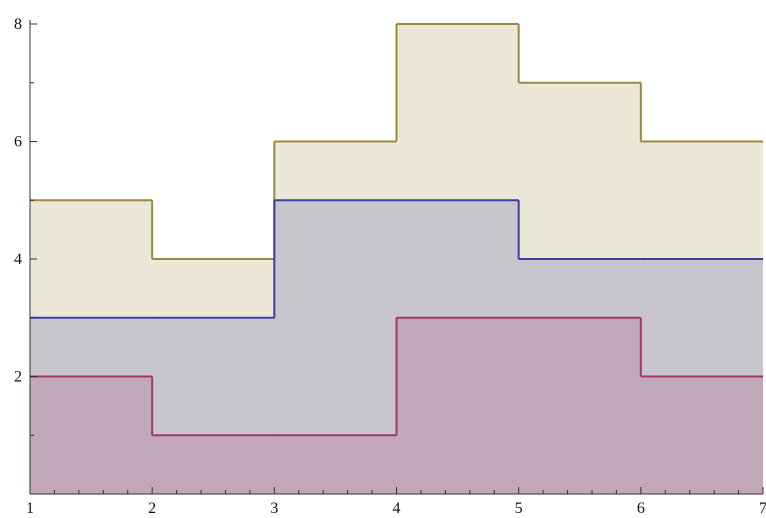 Image resolution: width=766 pixels, height=518 pixels. Describe the element at coordinates (30, 508) in the screenshot. I see `x-tick-label: 1` at that location.